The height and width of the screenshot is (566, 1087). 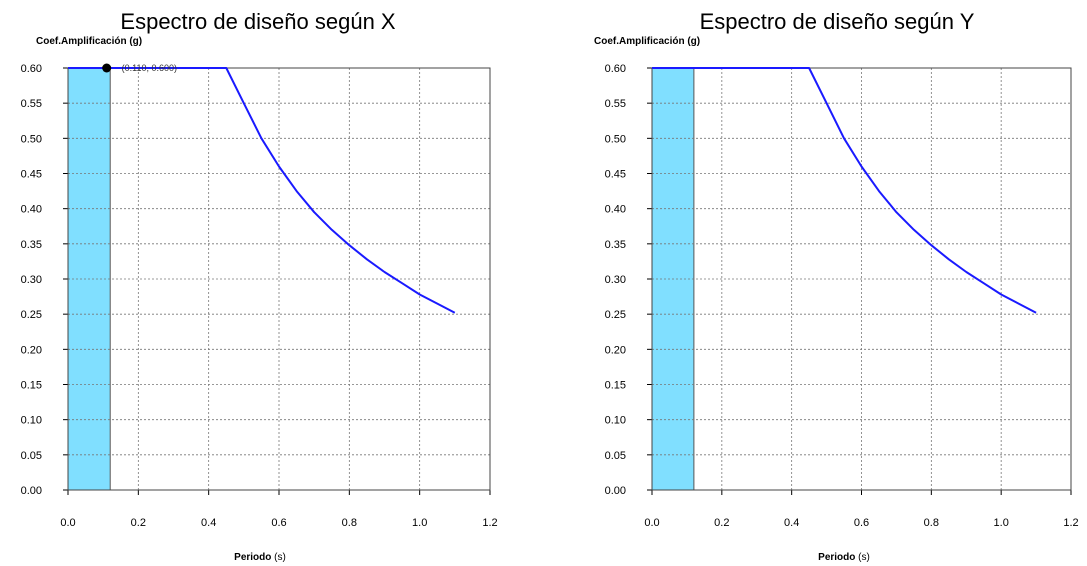 I want to click on marker-point, so click(x=107, y=68).